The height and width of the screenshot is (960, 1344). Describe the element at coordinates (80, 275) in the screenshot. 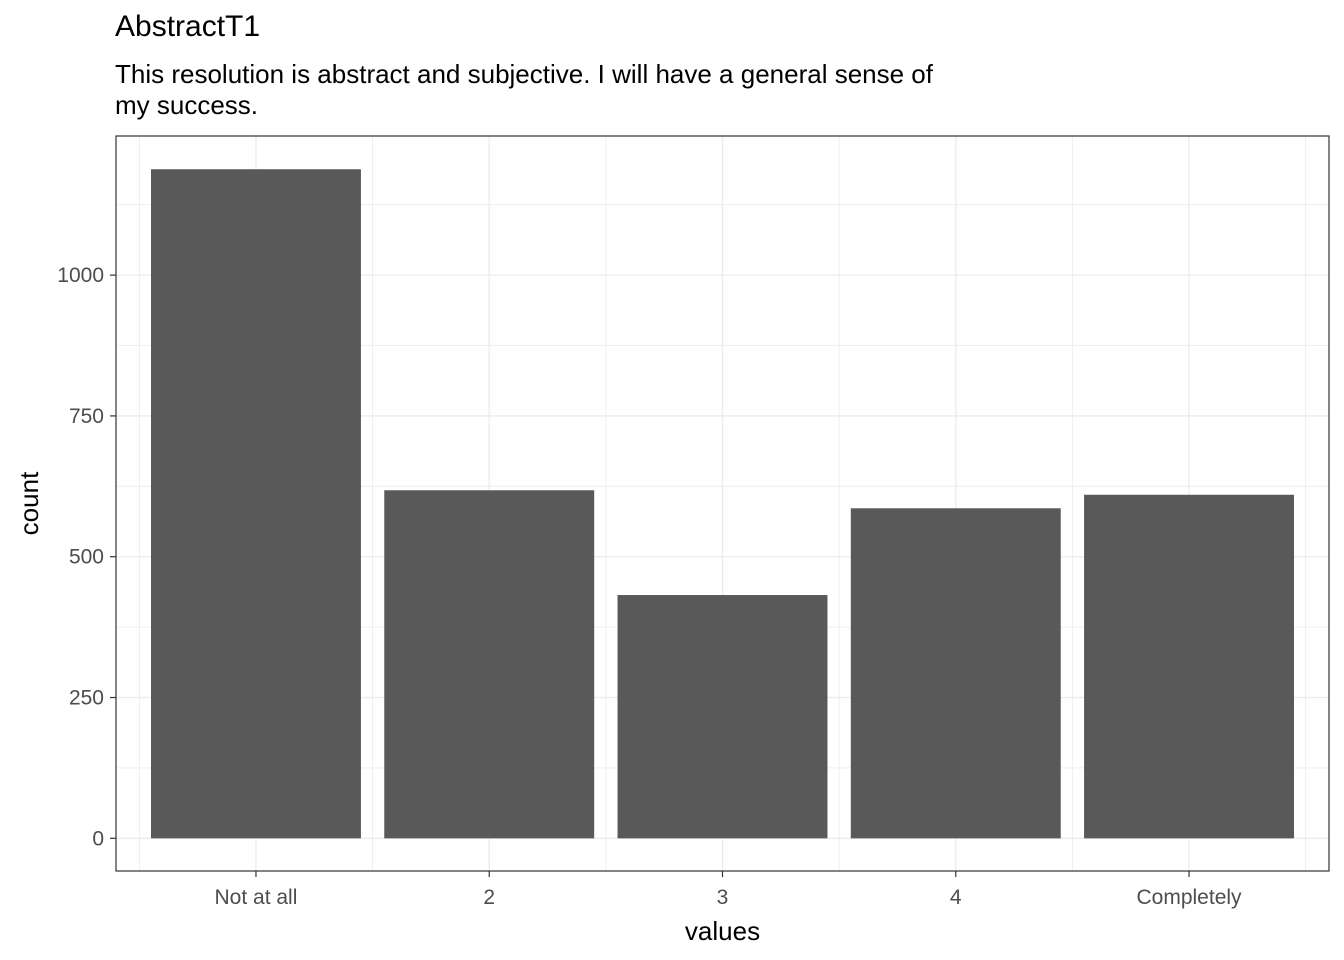

I see `y-tick-label: 1000` at that location.